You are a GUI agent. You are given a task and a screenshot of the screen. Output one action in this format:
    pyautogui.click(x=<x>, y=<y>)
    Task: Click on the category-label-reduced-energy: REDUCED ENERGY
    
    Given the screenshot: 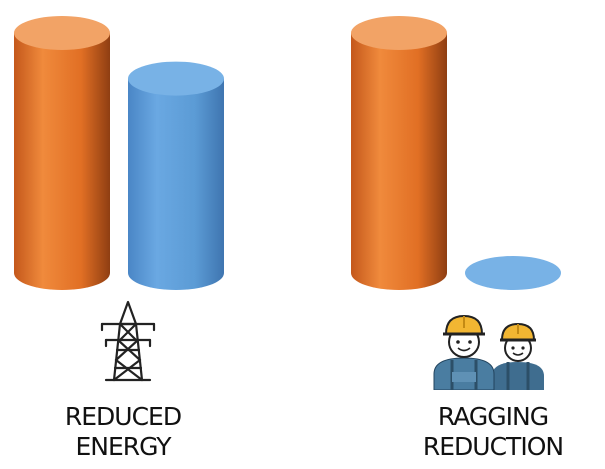 What is the action you would take?
    pyautogui.click(x=123, y=432)
    